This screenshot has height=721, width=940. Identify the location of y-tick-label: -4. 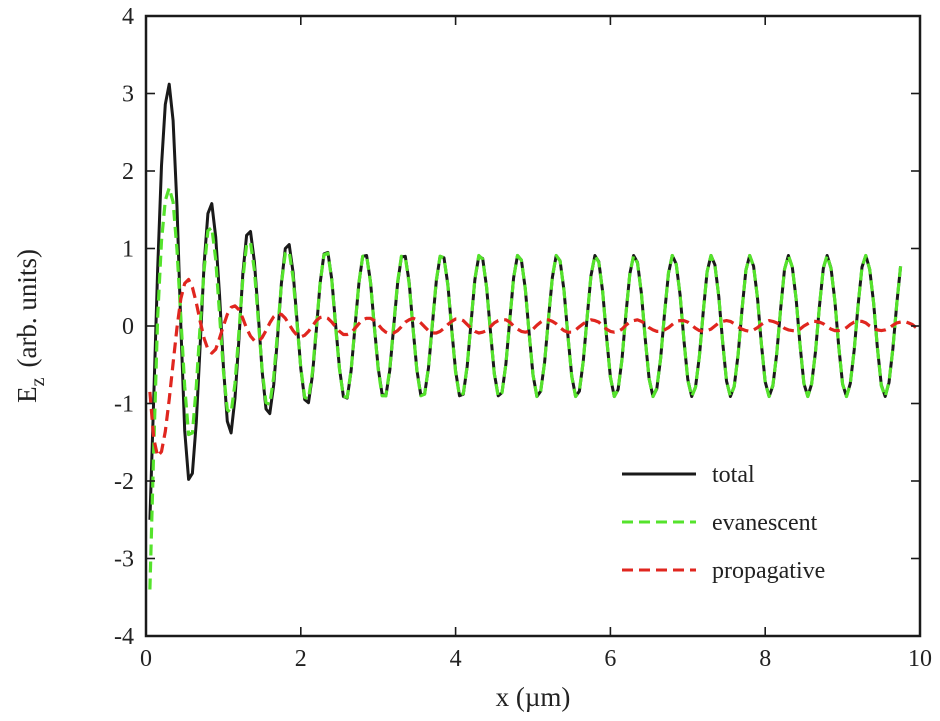
(124, 637).